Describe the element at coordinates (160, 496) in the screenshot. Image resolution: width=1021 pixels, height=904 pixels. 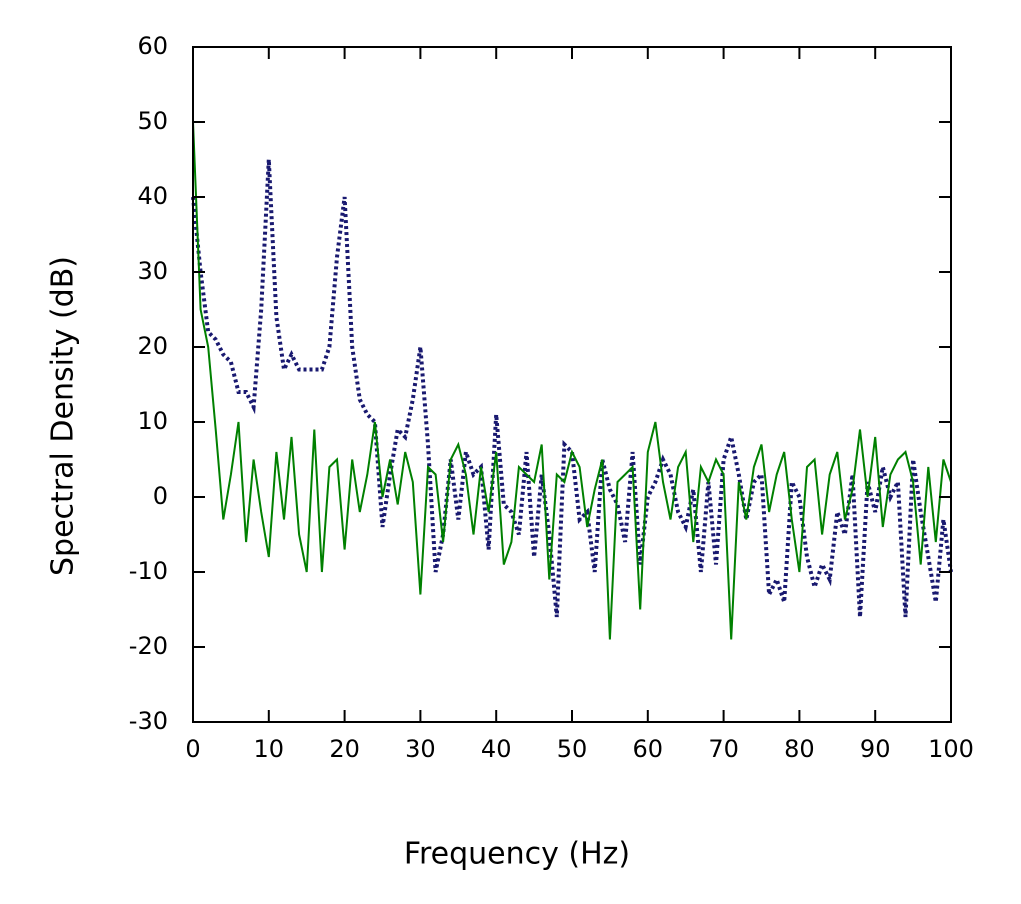
I see `y-tick-label: 0` at that location.